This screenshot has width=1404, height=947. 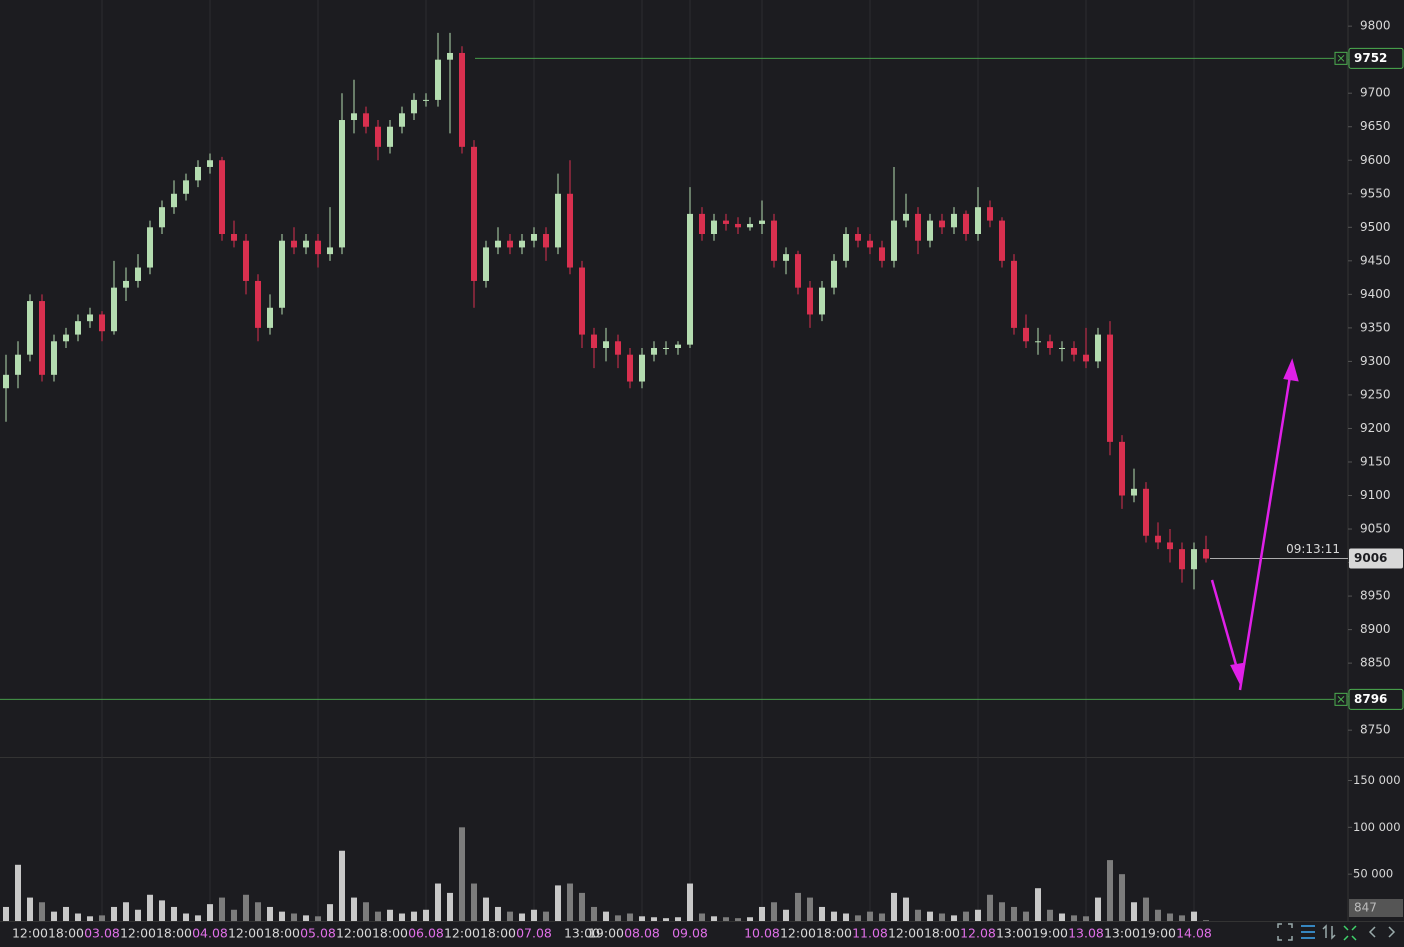 I want to click on x-tick-label: 07.08, so click(x=534, y=933).